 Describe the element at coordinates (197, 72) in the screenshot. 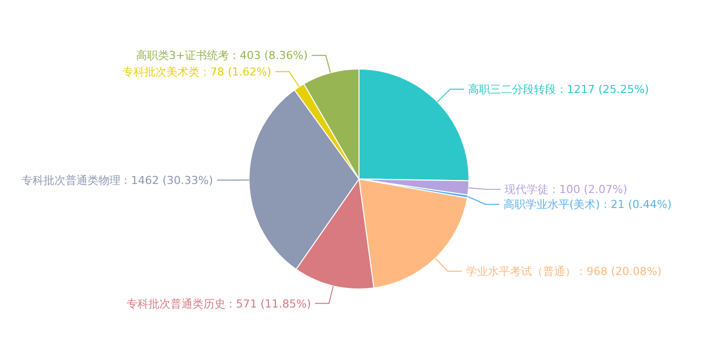

I see `slice-label: 专科批次美术类 : 78 (1.62%)` at that location.